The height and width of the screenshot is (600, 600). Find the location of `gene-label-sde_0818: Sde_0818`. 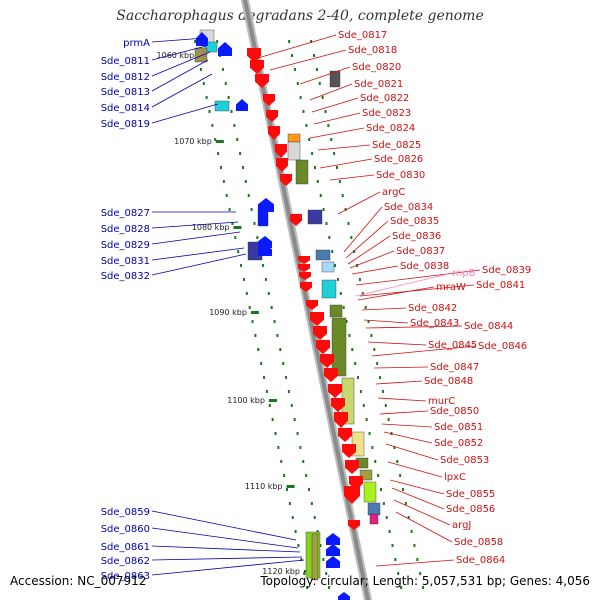

gene-label-sde_0818: Sde_0818 is located at coordinates (372, 50).